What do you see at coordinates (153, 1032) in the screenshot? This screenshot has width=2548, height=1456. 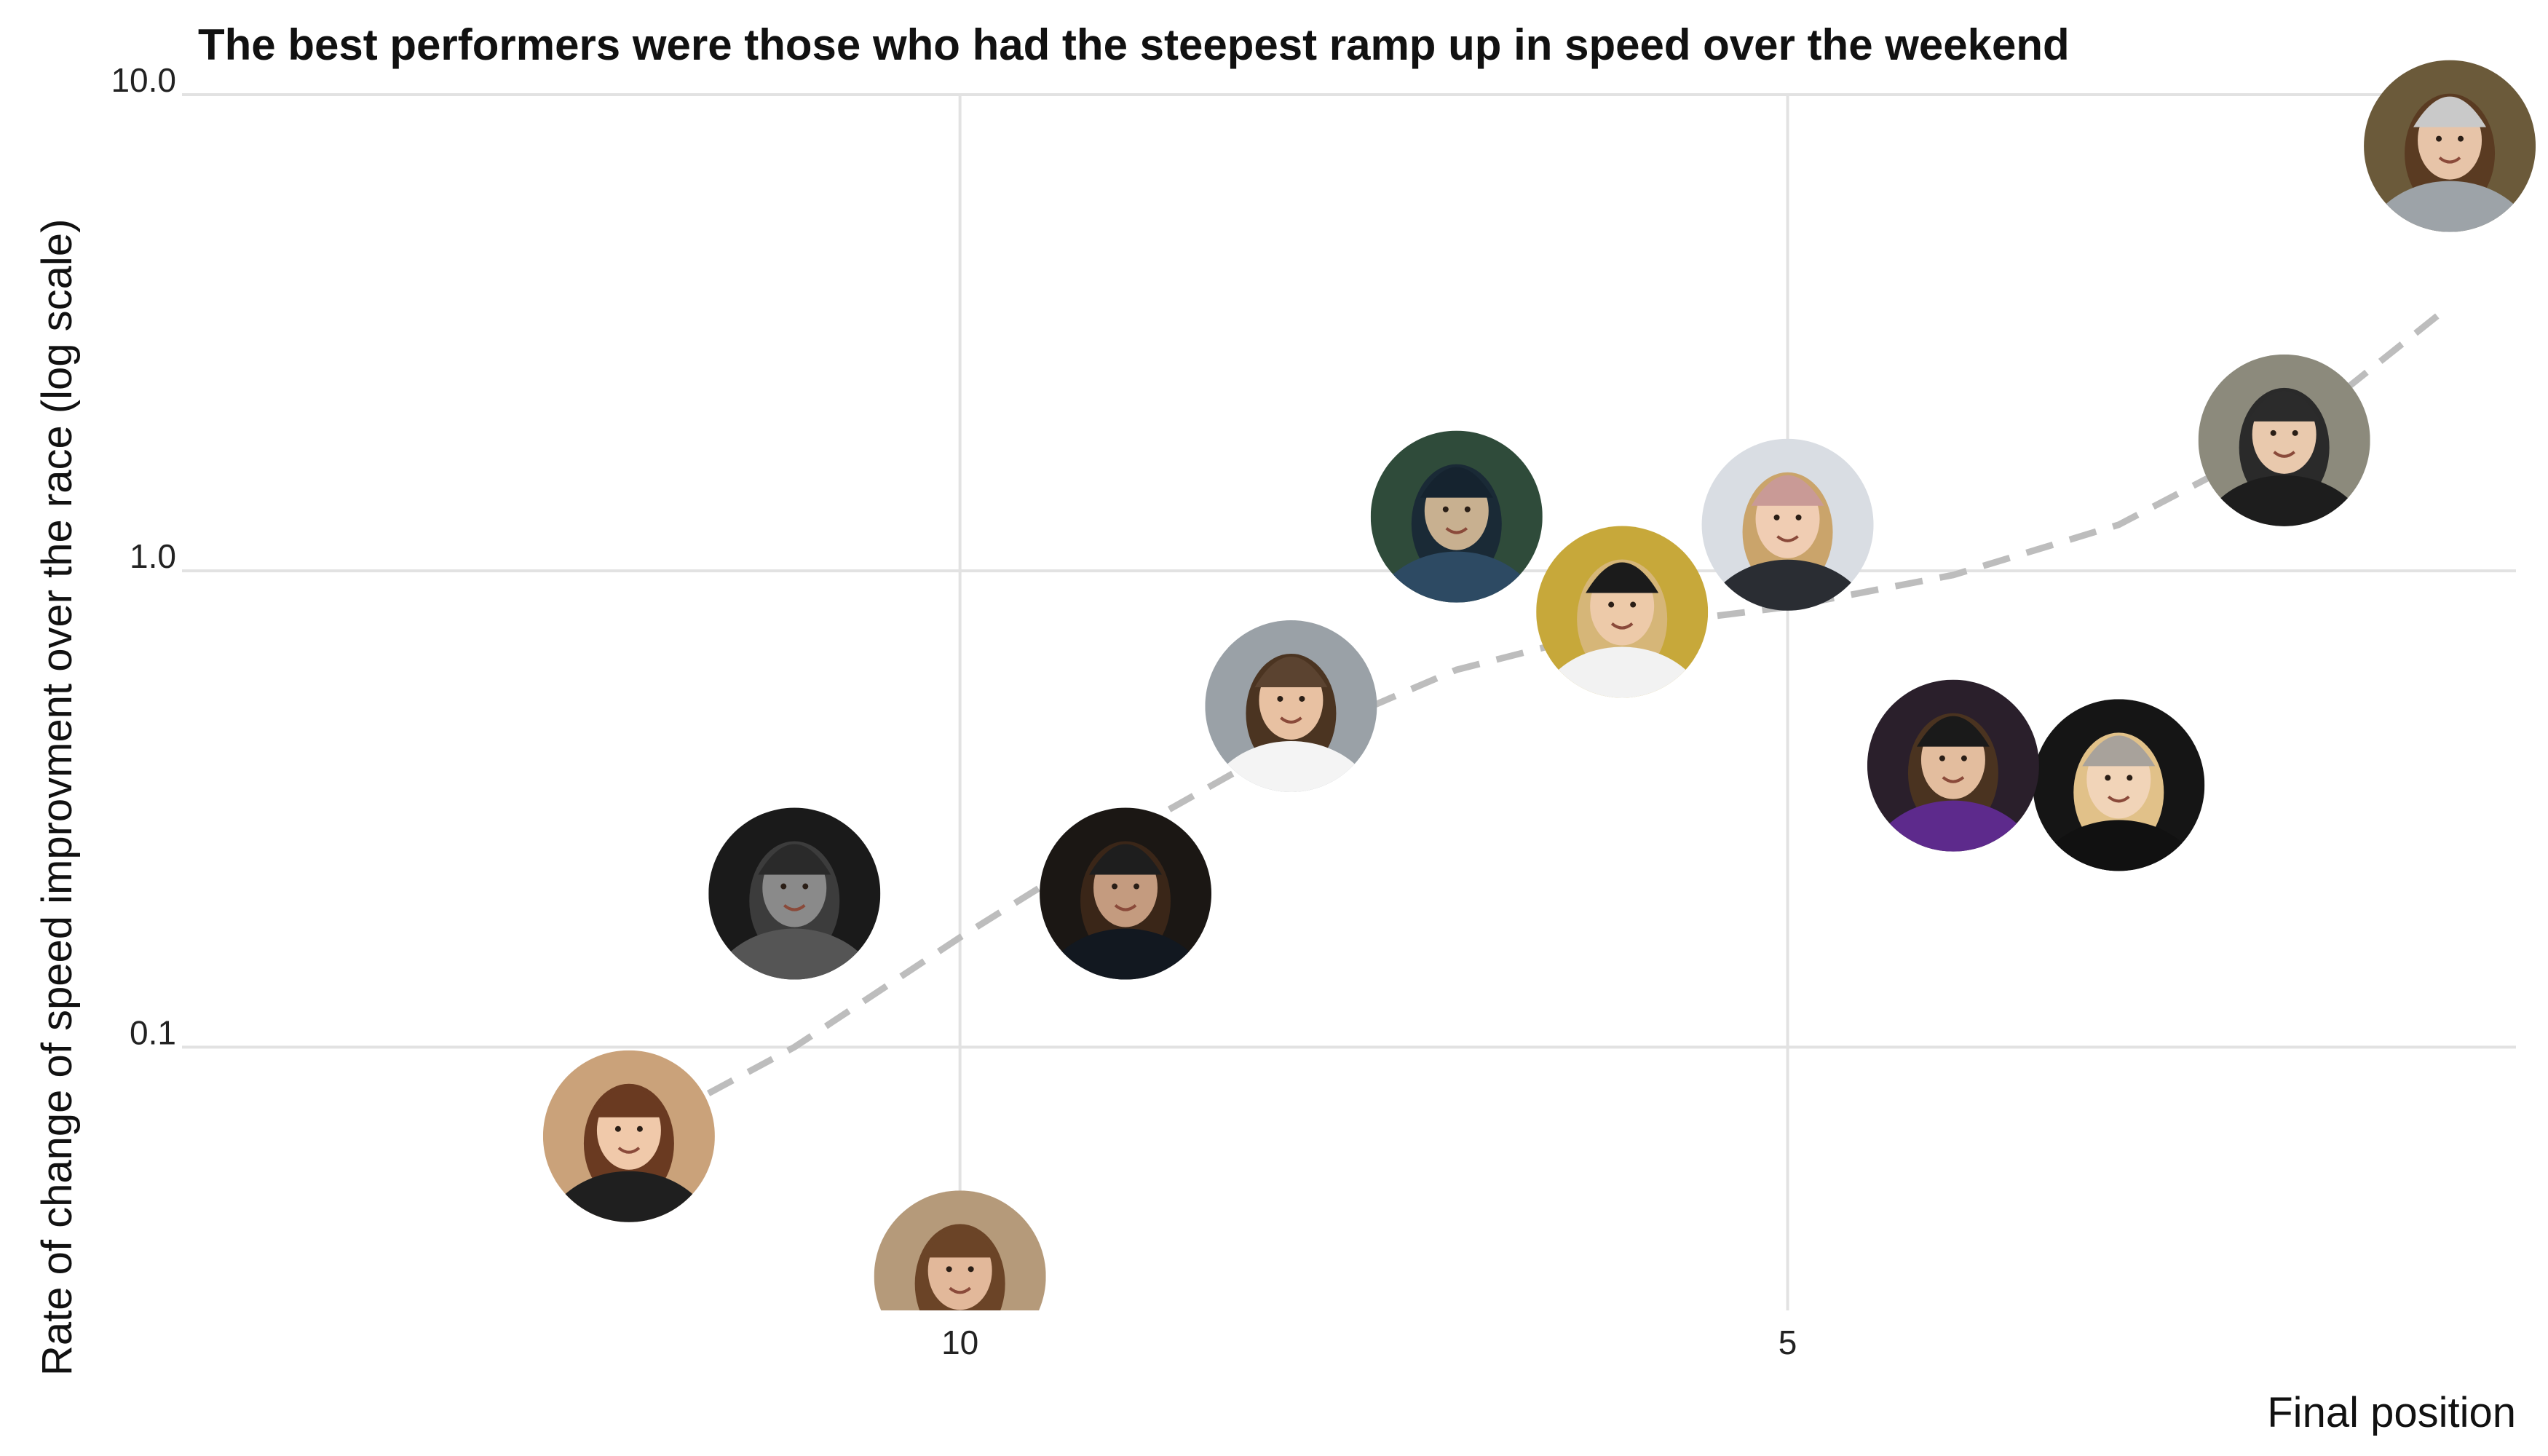 I see `y-tick-label: 0.1` at bounding box center [153, 1032].